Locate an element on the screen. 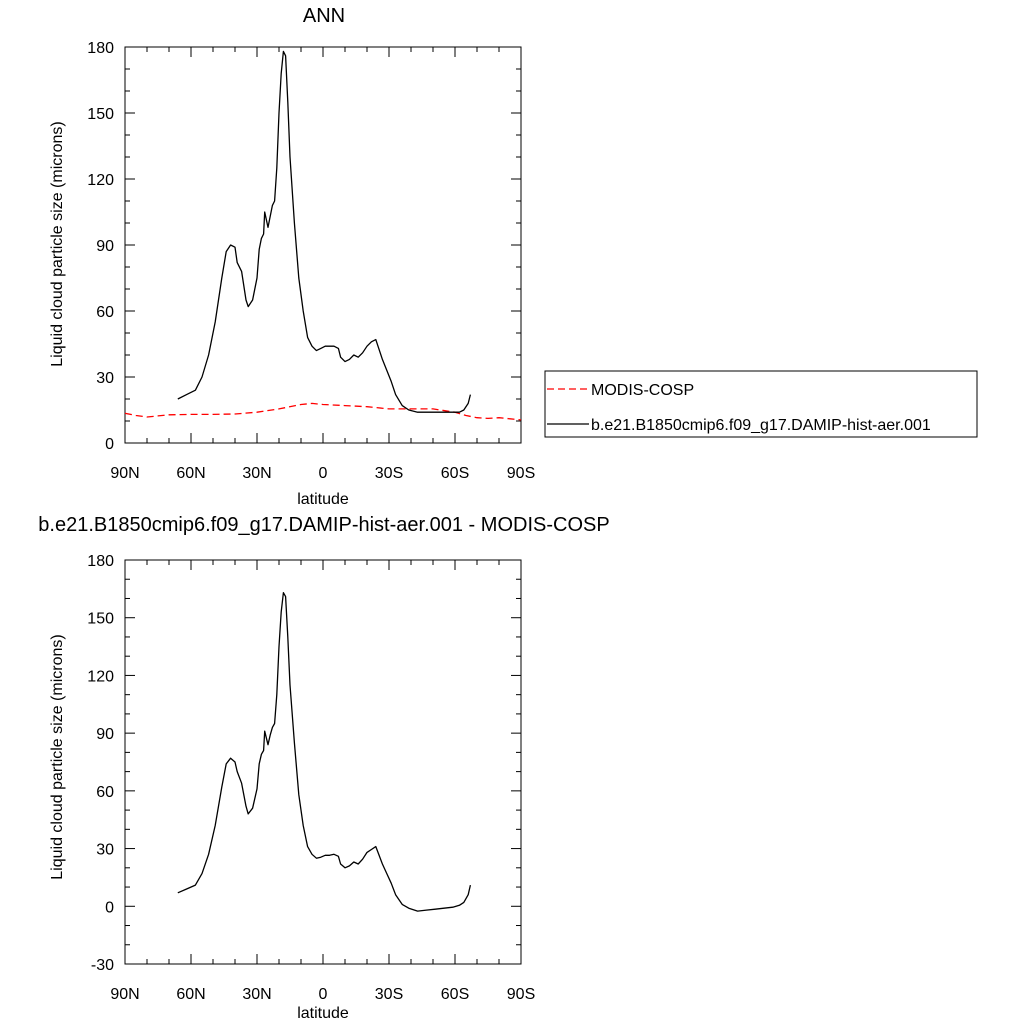 Image resolution: width=1024 pixels, height=1024 pixels. top-y-axis-title: Liquid cloud particle size (microns) is located at coordinates (57, 243).